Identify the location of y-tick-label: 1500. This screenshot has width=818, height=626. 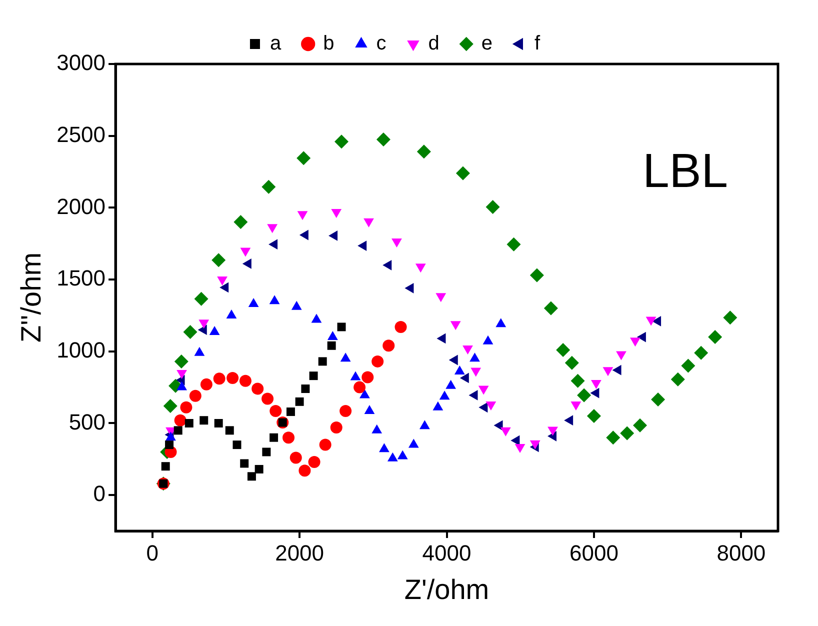
(81, 278).